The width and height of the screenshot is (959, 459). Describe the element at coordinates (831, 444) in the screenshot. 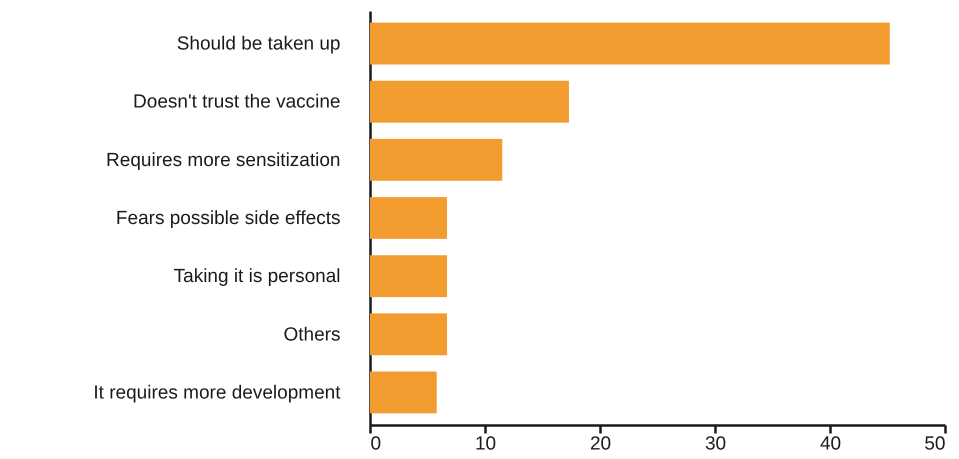

I see `x-tick-label: 40` at that location.